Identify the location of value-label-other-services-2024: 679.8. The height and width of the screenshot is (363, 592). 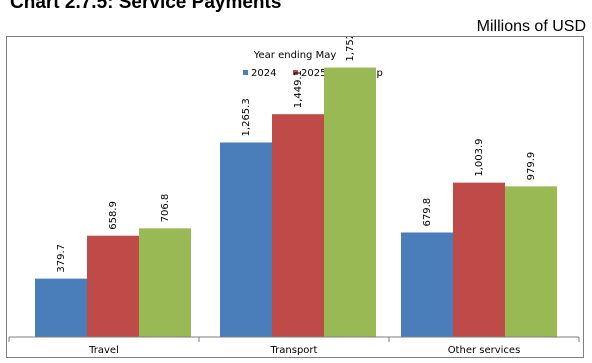
(427, 212).